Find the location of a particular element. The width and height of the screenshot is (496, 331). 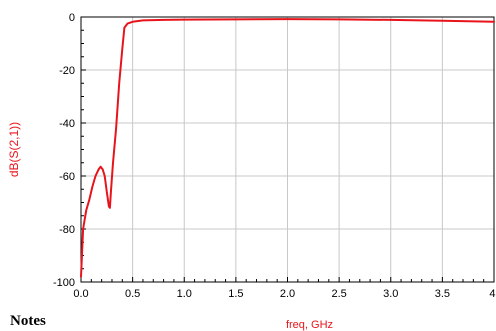

x-tick-label: 0.5 is located at coordinates (132, 294).